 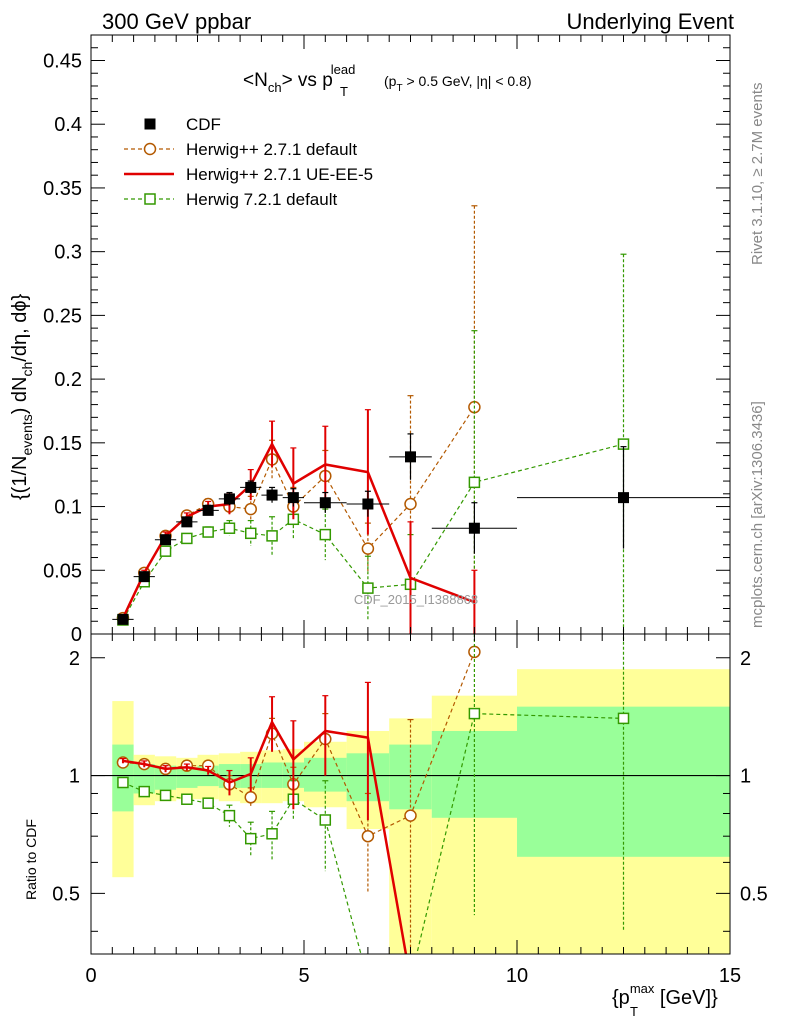 What do you see at coordinates (90, 976) in the screenshot?
I see `x-tick-label: 0` at bounding box center [90, 976].